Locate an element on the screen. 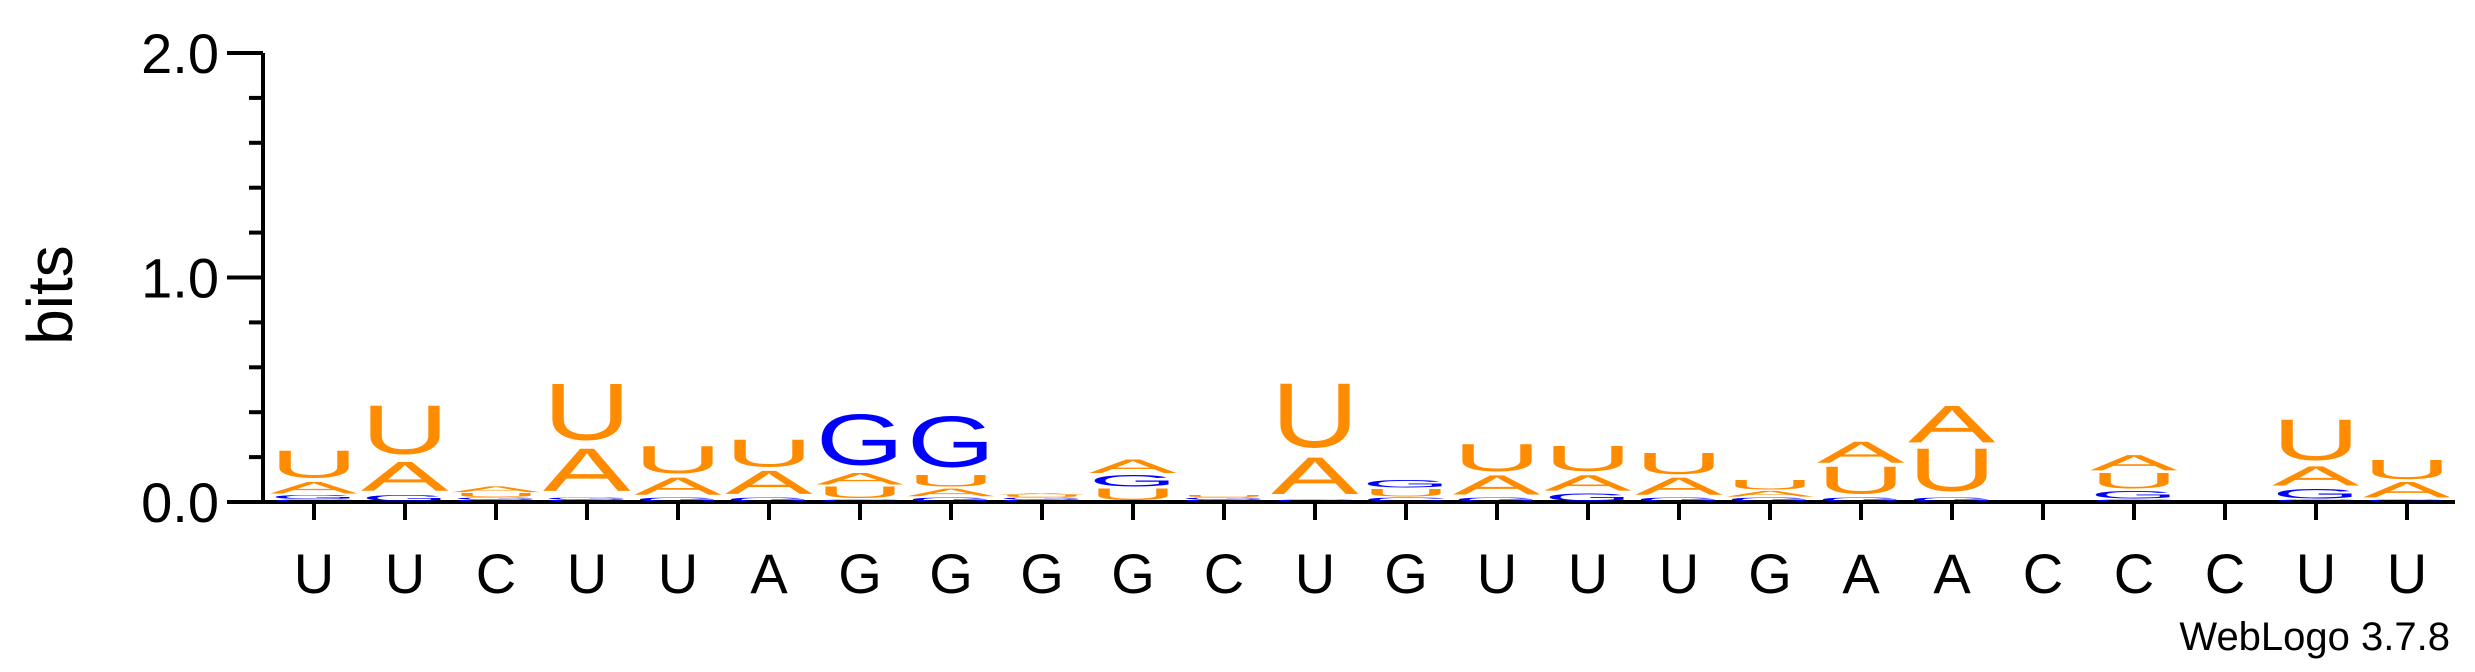 The height and width of the screenshot is (672, 2475). stack-14: GAU is located at coordinates (1497, 469).